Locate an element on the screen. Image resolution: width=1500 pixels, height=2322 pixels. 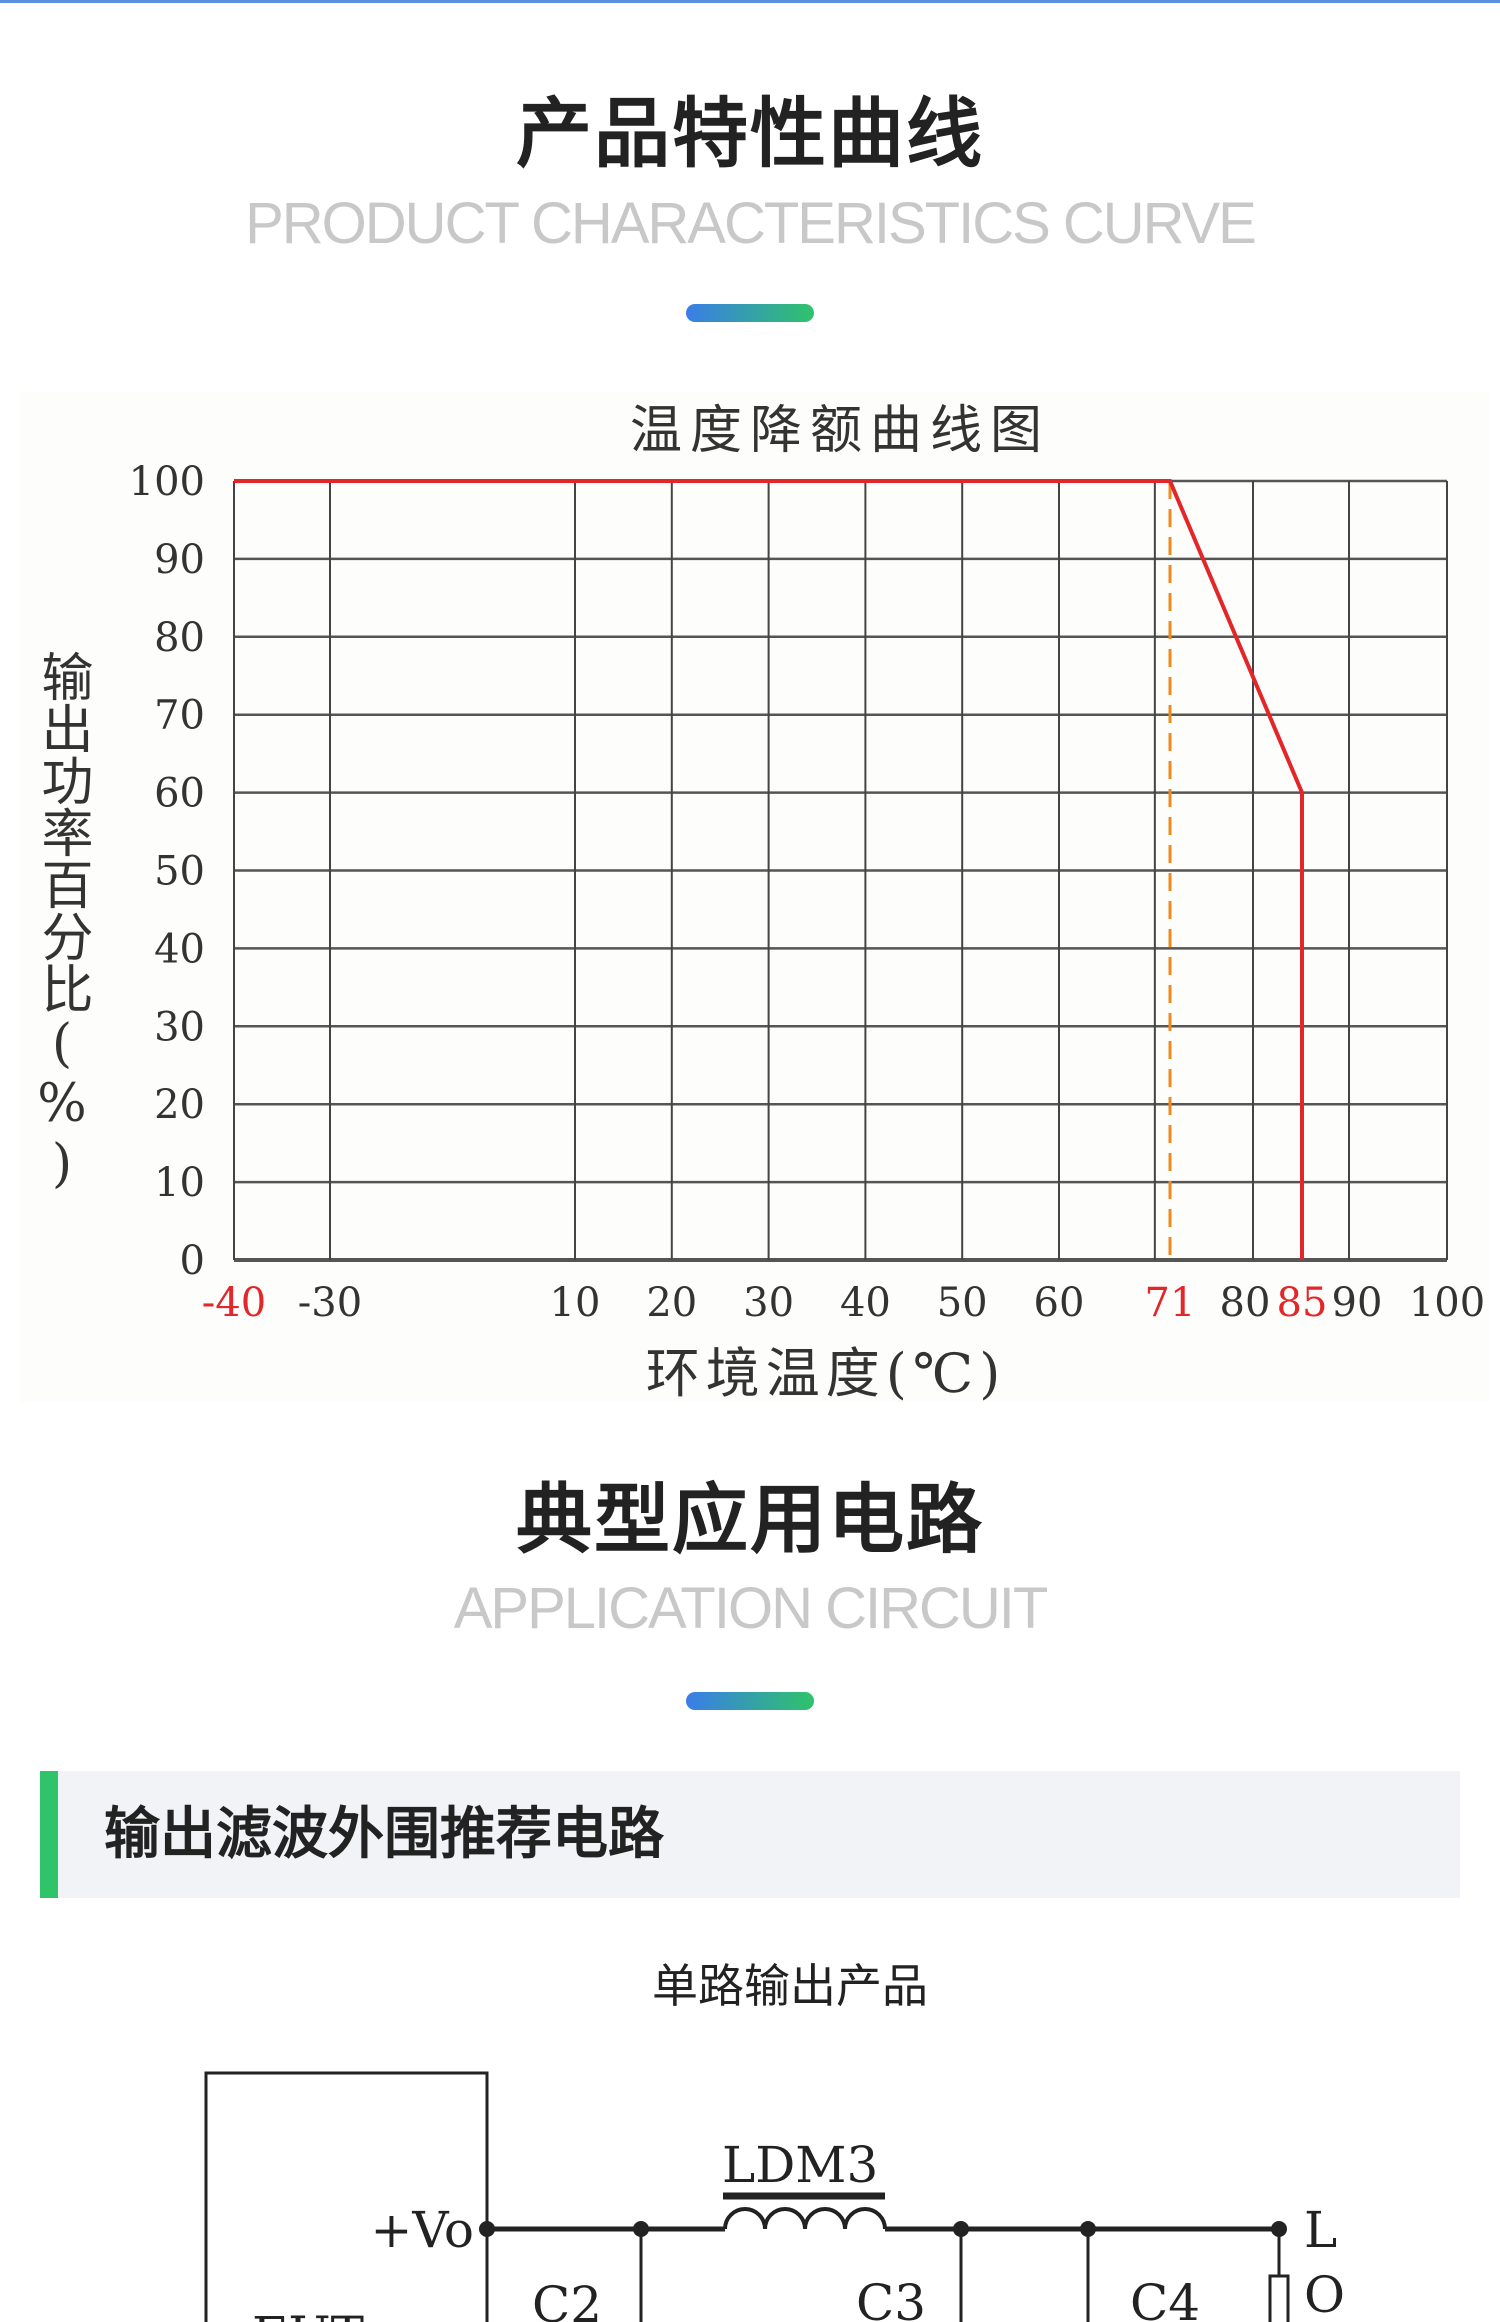
y-tick-label: 20 is located at coordinates (179, 1105).